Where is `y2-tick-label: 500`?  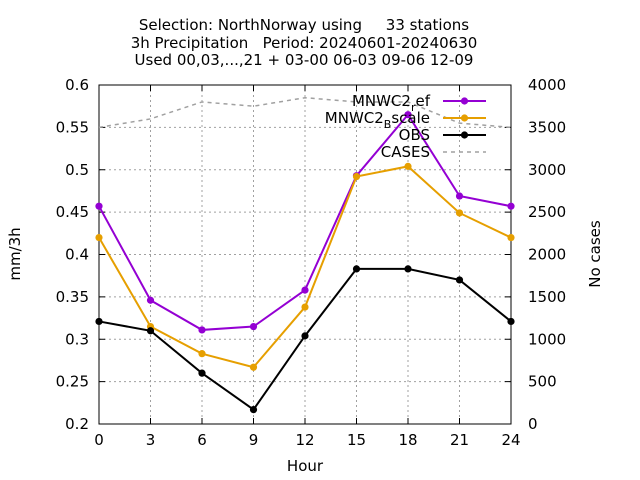 y2-tick-label: 500 is located at coordinates (542, 382).